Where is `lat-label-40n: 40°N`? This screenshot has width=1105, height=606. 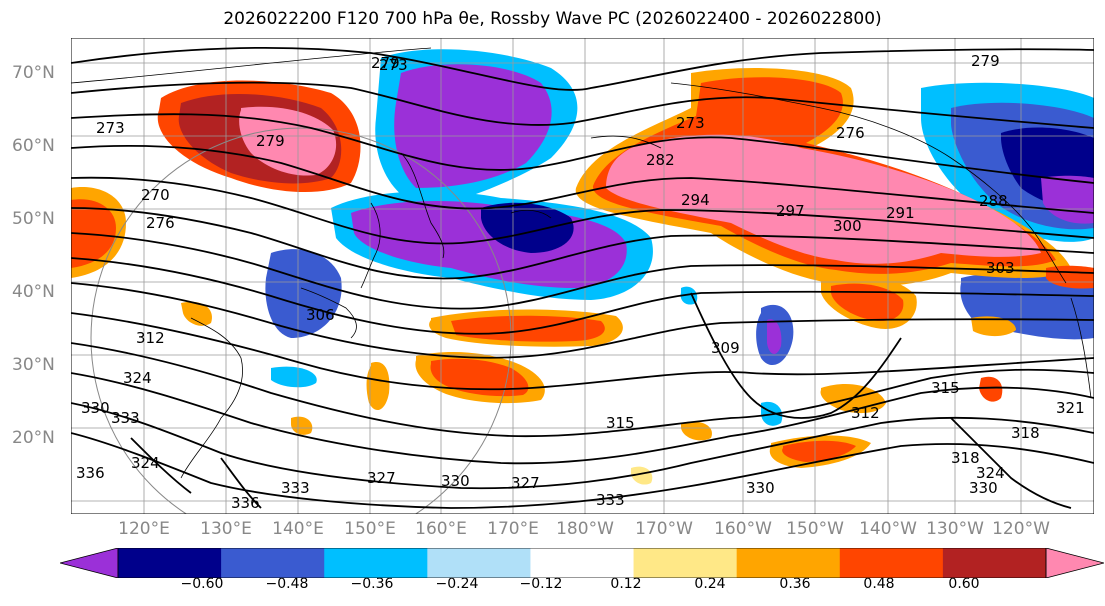
lat-label-40n: 40°N is located at coordinates (33, 292).